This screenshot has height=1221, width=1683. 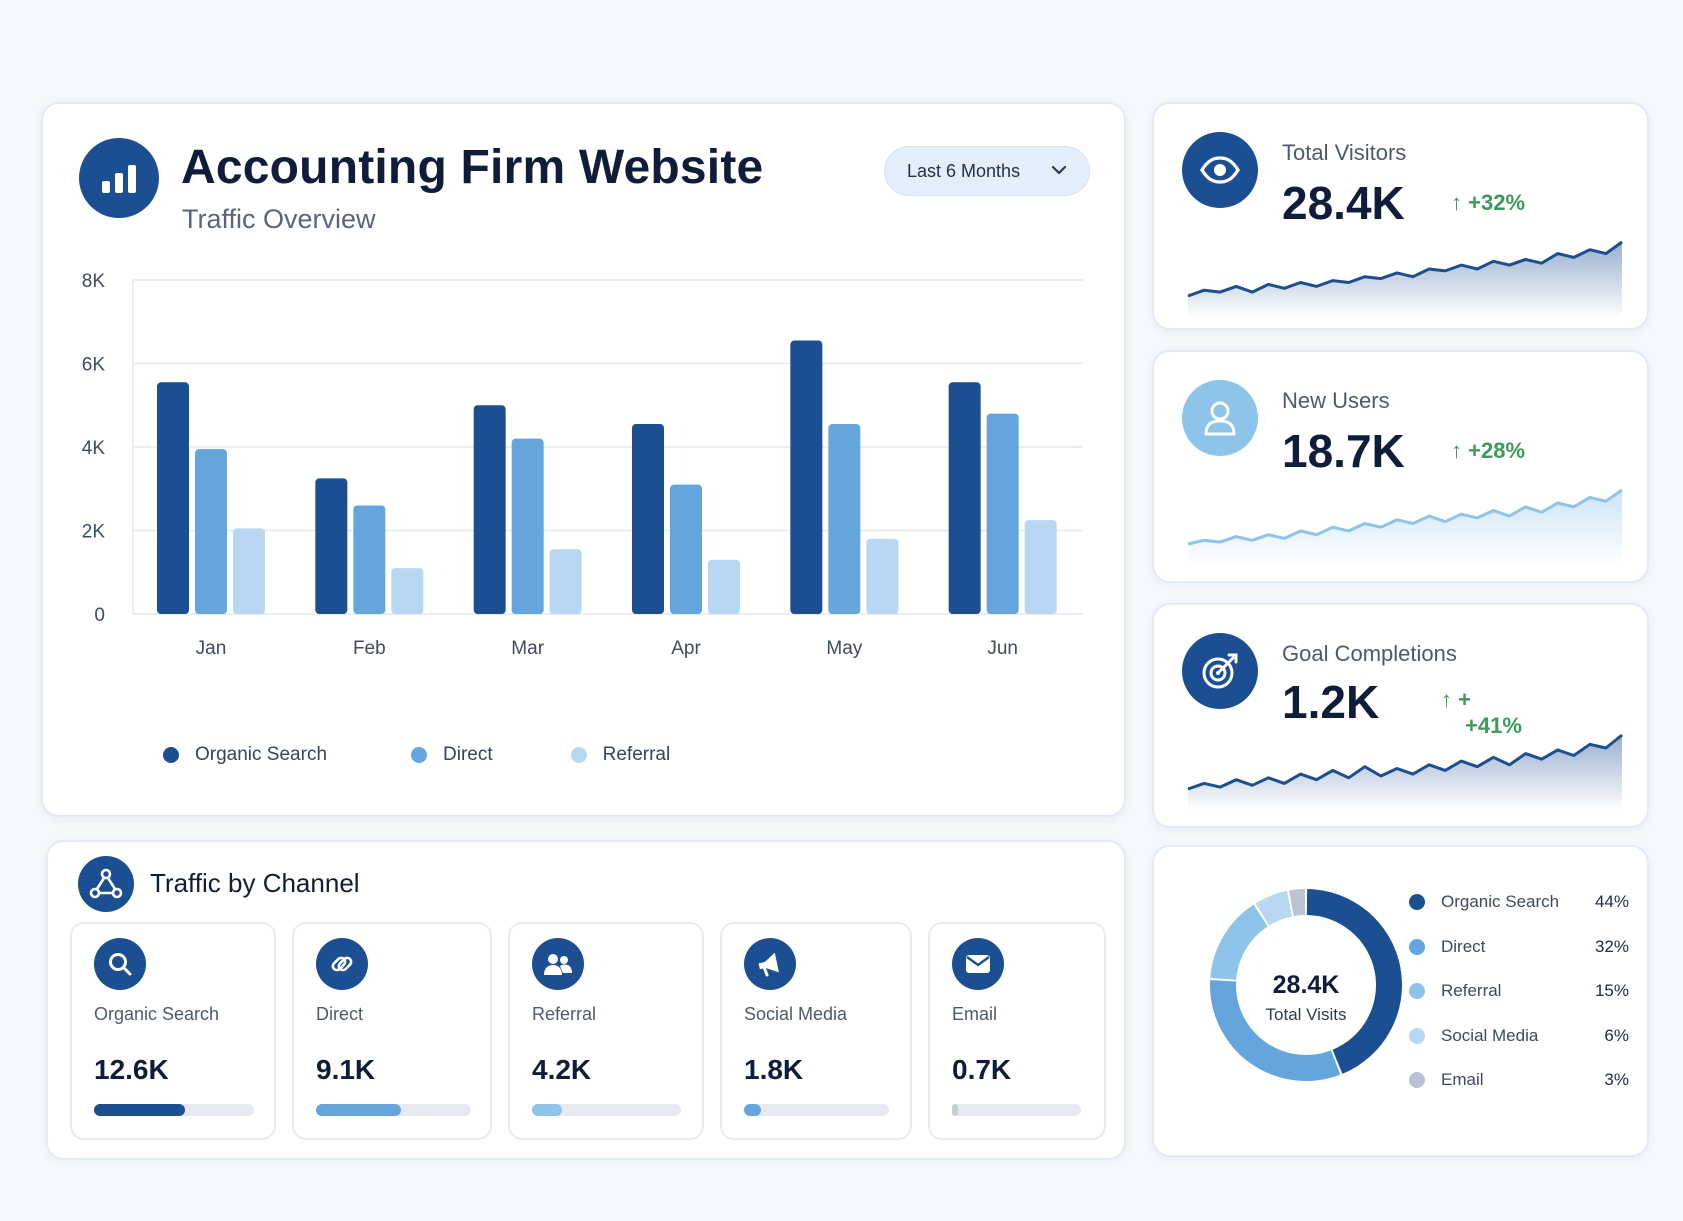 What do you see at coordinates (1519, 991) in the screenshot?
I see `donut-legend-item: Referral 15%` at bounding box center [1519, 991].